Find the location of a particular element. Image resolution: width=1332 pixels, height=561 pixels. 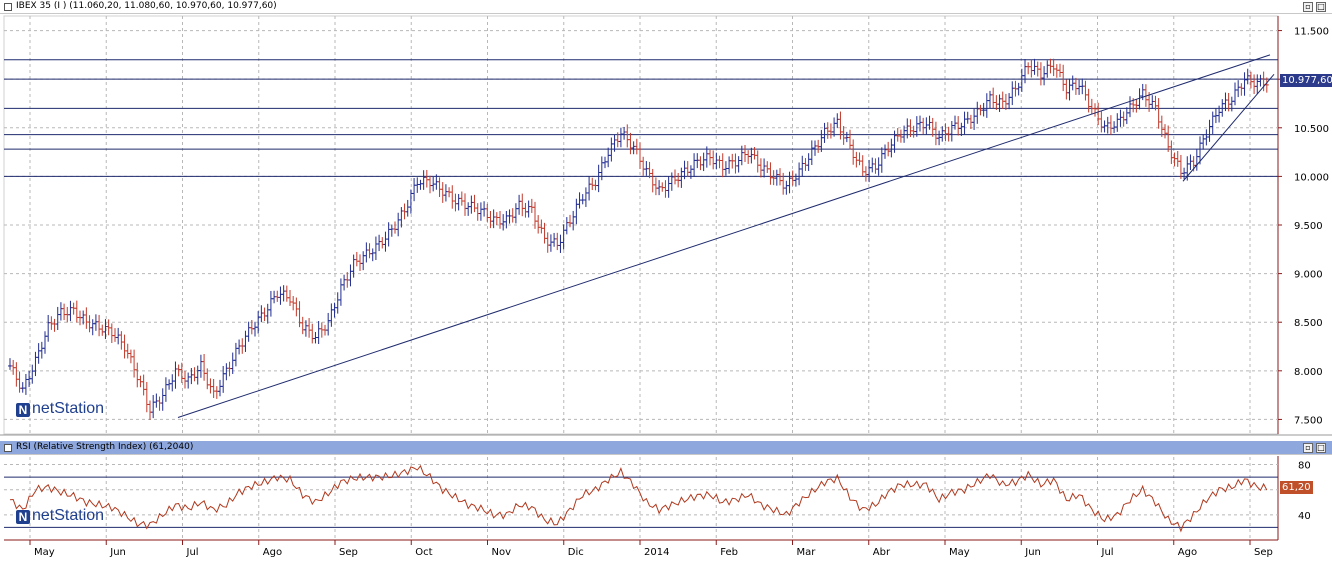

rsi-series-line is located at coordinates (638, 498).